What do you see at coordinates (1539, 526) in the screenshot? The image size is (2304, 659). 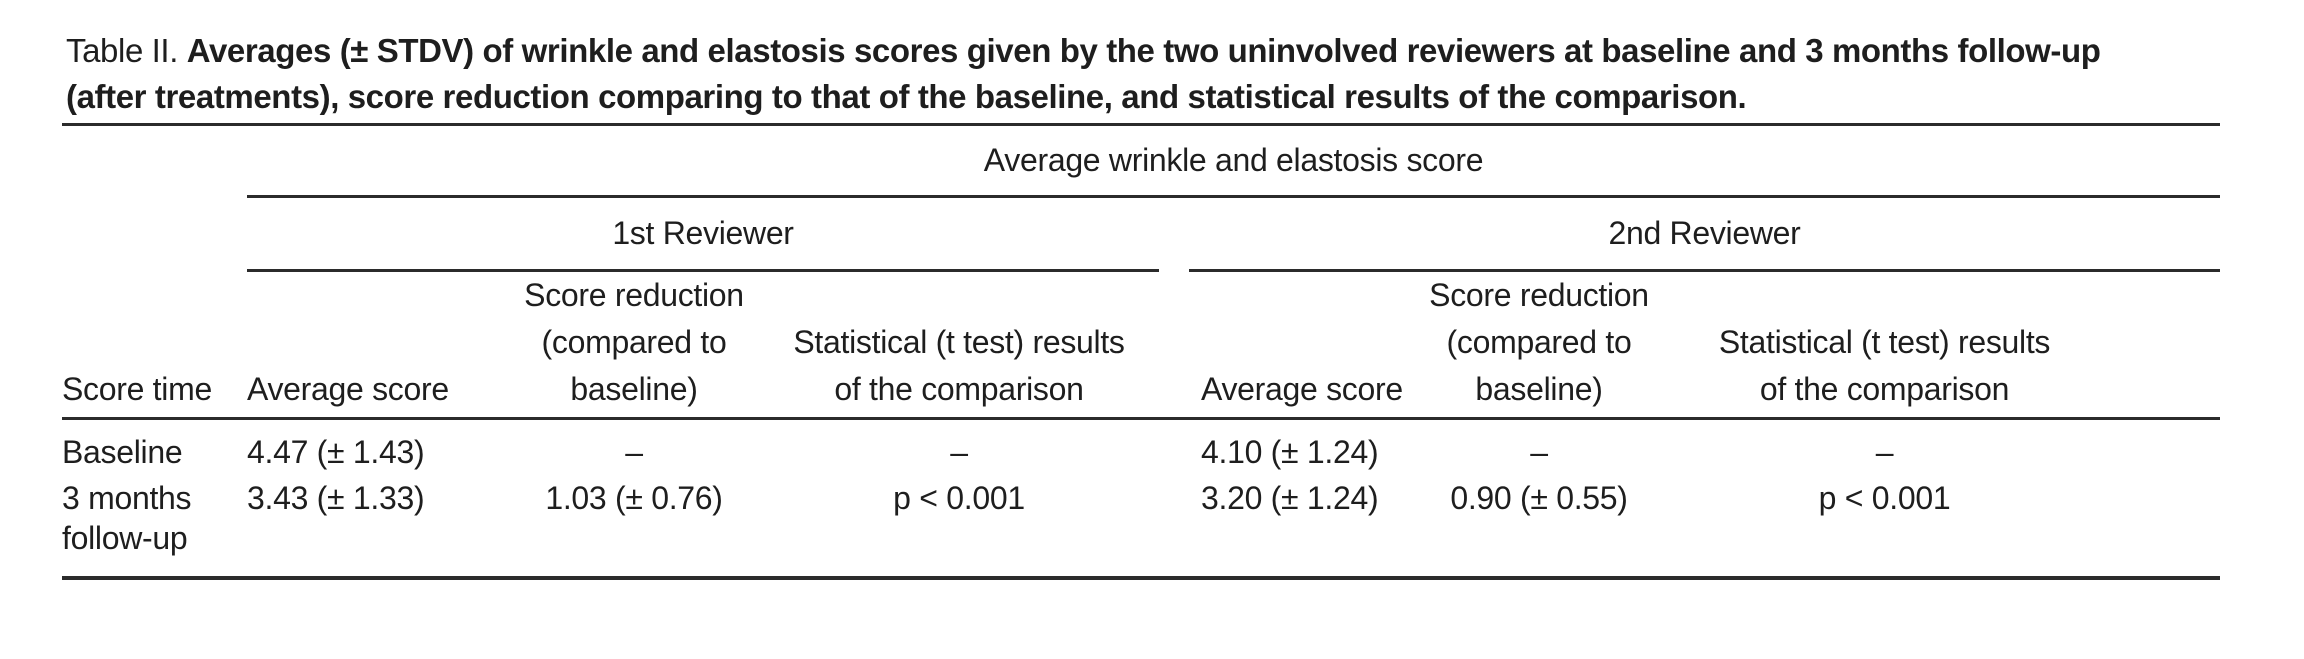 I see `cell-score-reduction-2: 0.90 (± 0.55)` at bounding box center [1539, 526].